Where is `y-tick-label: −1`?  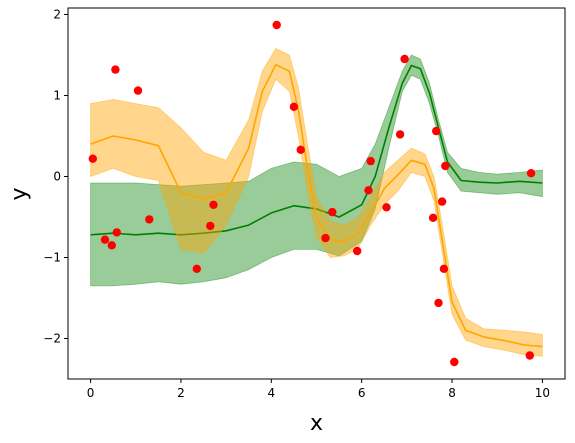 y-tick-label: −1 is located at coordinates (52, 257).